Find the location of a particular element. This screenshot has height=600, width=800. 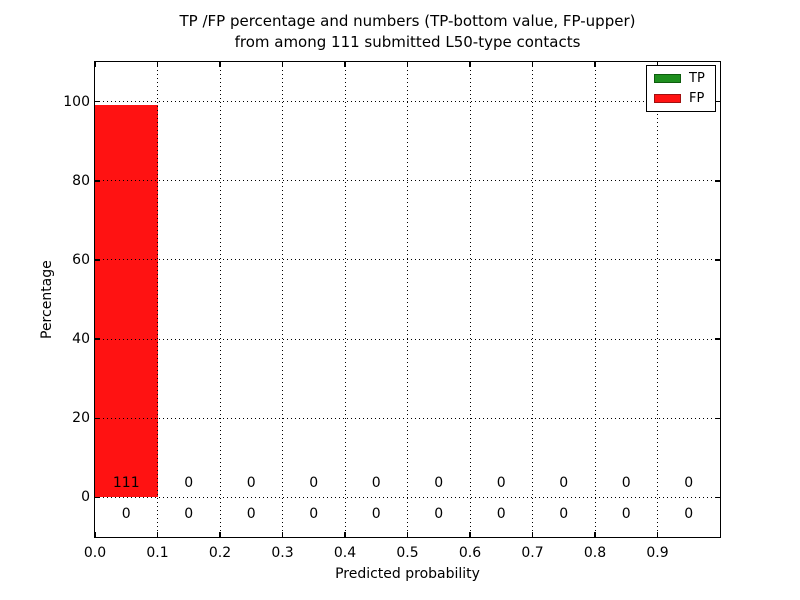

x-tick-label: 0.2 is located at coordinates (220, 553).